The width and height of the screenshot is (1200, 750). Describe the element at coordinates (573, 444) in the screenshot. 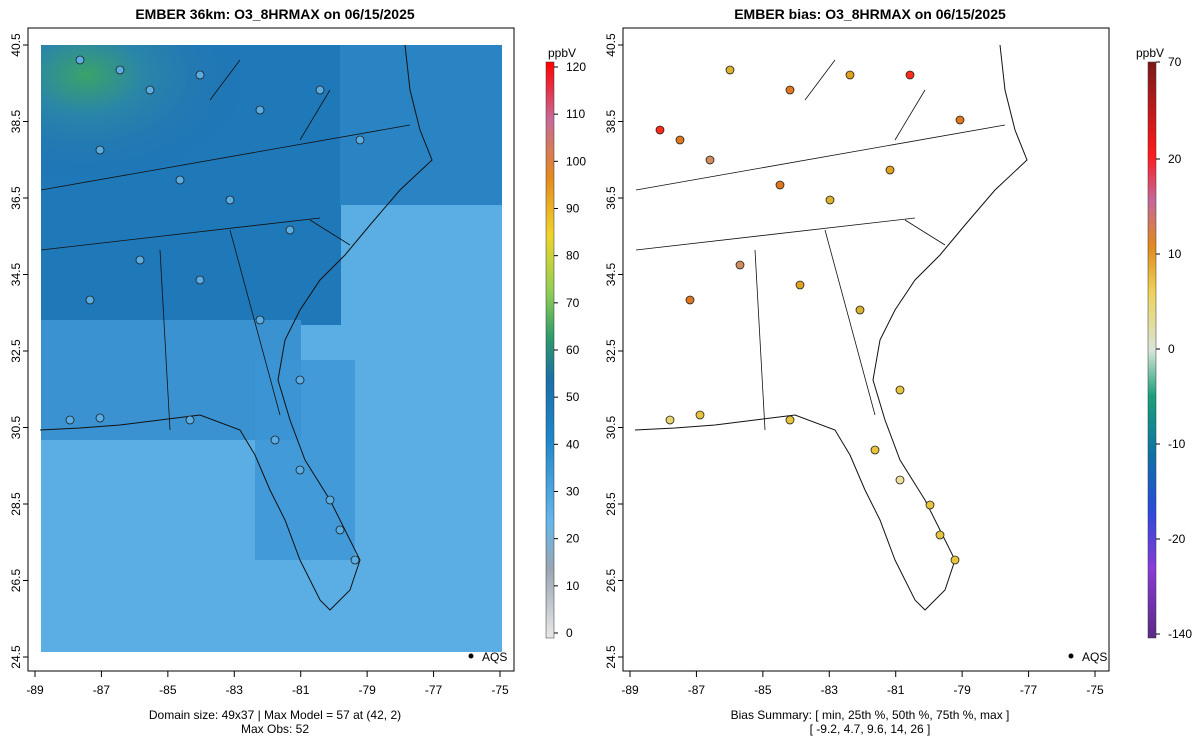

I see `colorbar-tick-label: 40` at that location.